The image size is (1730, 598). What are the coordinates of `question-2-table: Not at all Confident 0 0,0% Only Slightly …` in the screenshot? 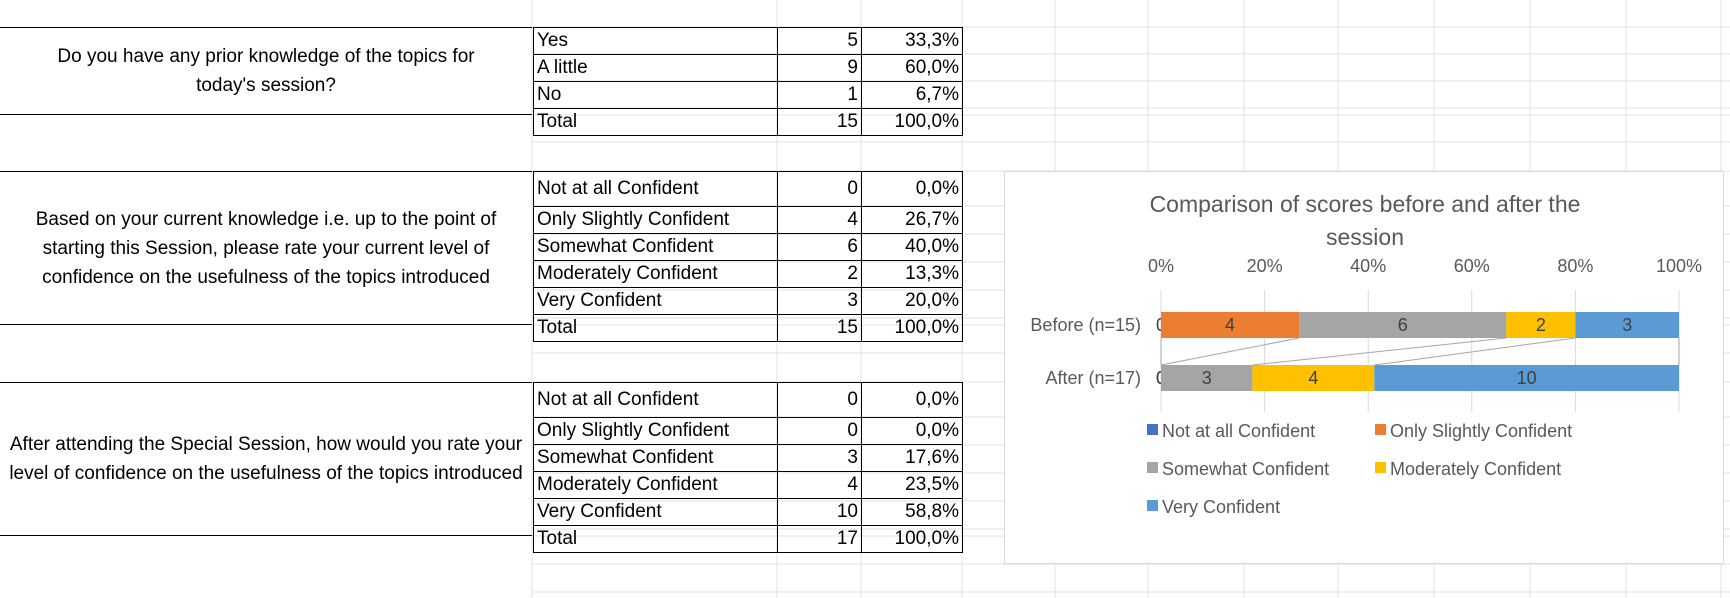 It's located at (748, 256).